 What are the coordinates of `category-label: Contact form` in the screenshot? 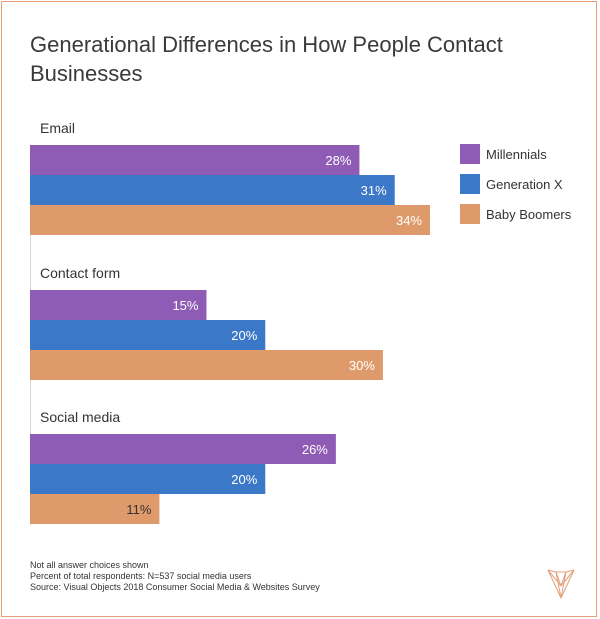 It's located at (80, 273).